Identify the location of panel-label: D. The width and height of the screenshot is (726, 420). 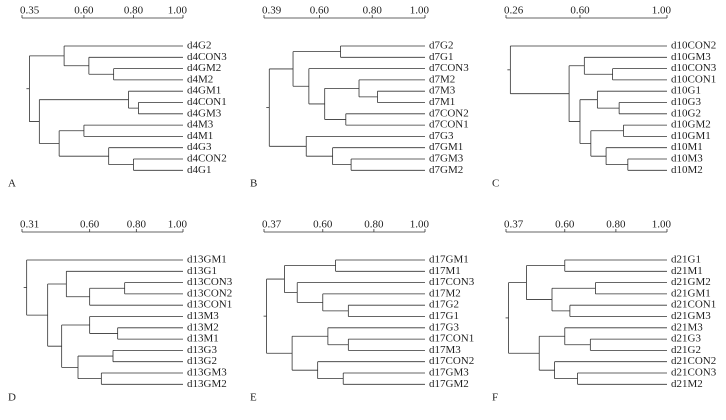
(12, 398).